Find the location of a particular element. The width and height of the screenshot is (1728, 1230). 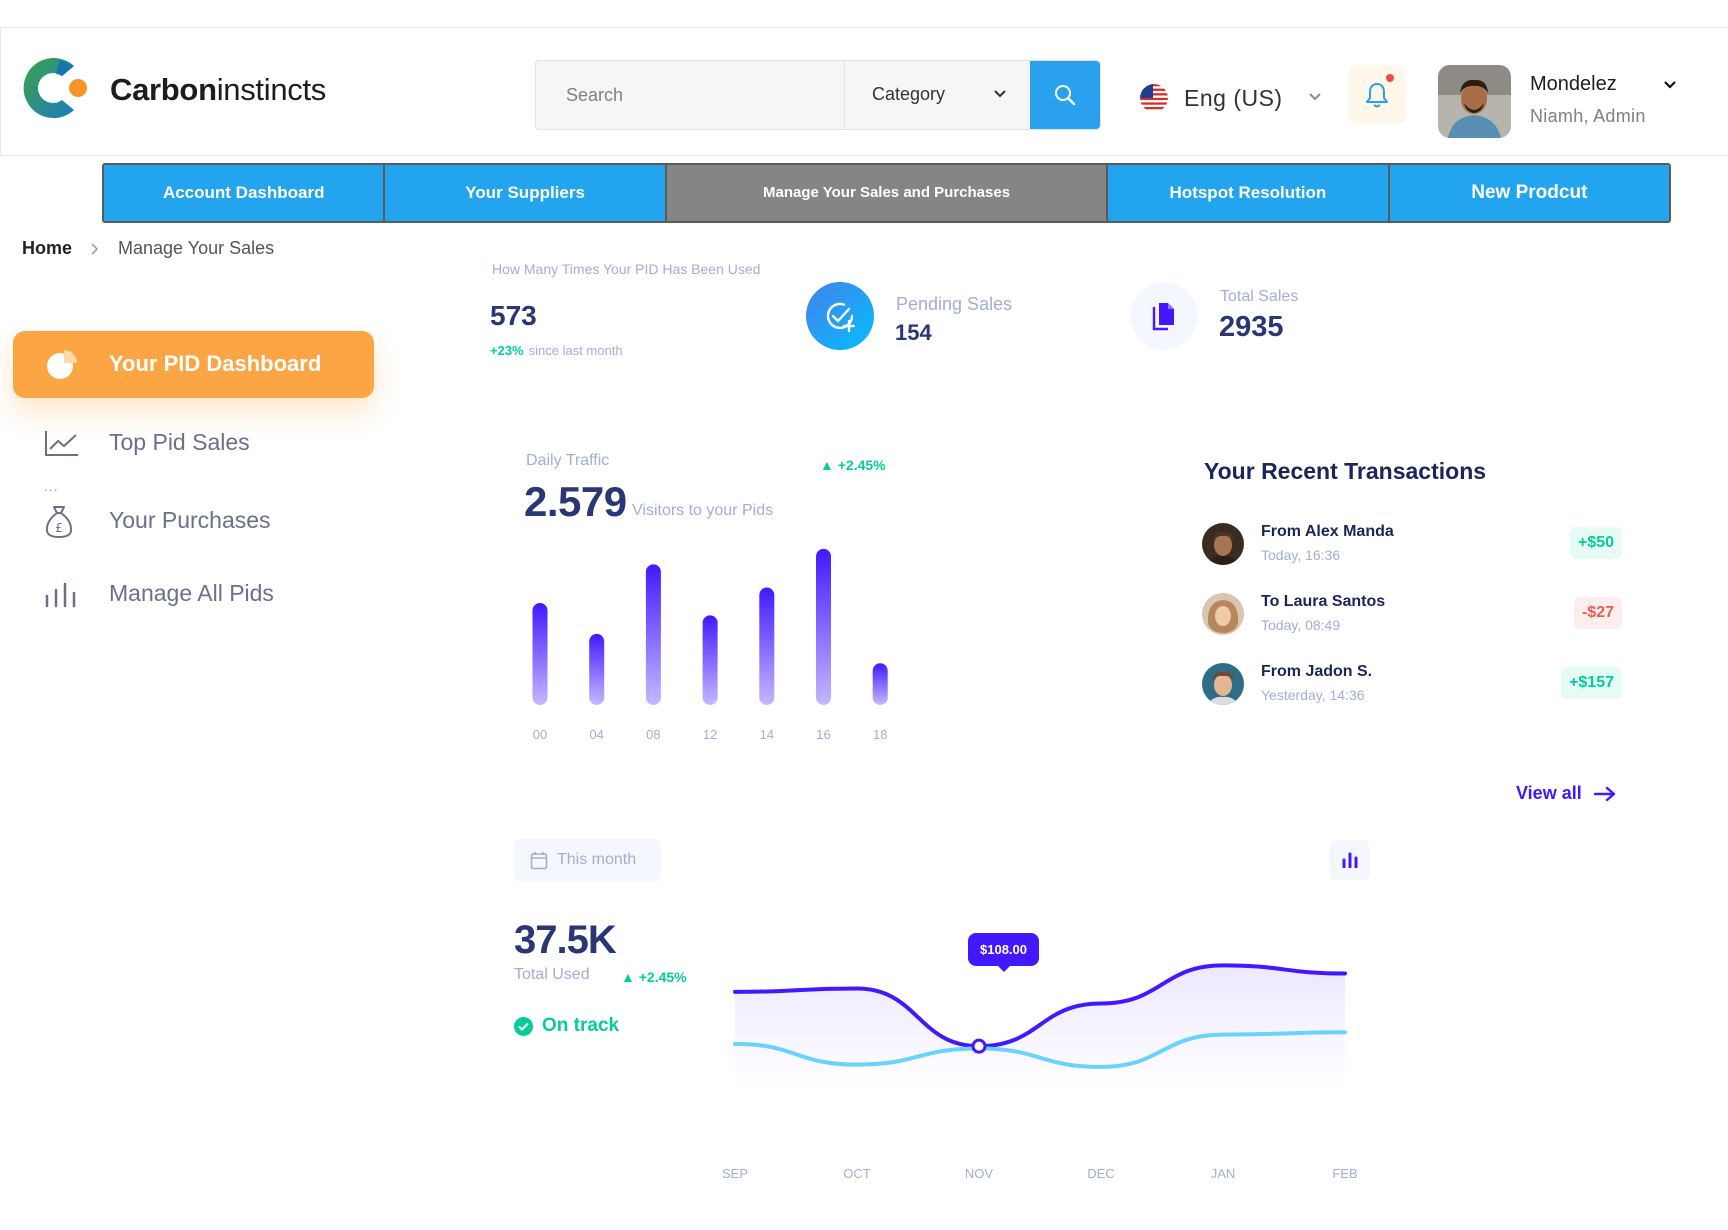

sidebar-item-label: Top Pid Sales is located at coordinates (179, 442).